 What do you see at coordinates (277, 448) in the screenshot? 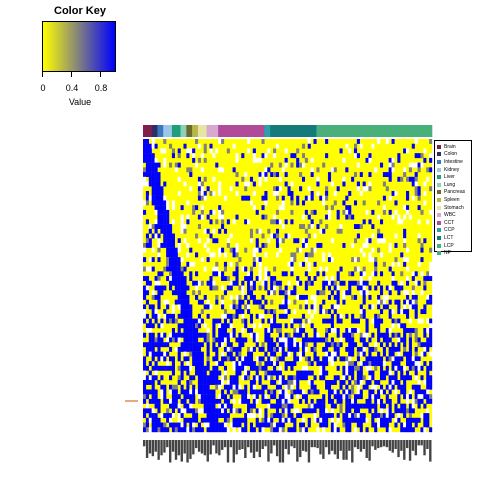
I see `column-label-mark` at bounding box center [277, 448].